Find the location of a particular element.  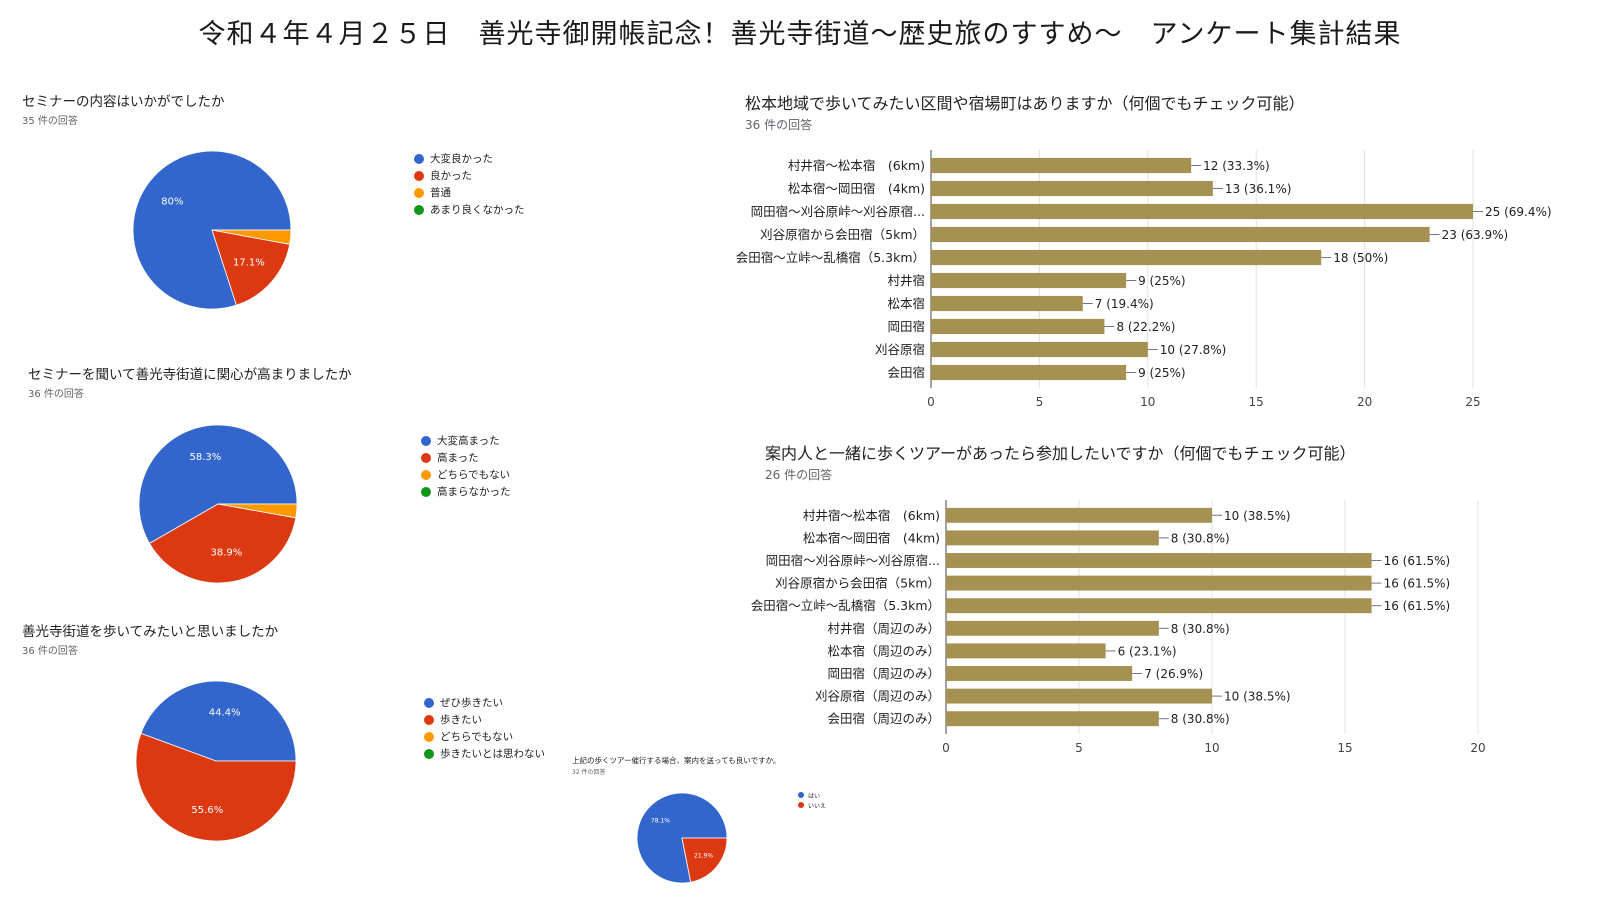

pie4-legend-label: いいえ is located at coordinates (817, 806).